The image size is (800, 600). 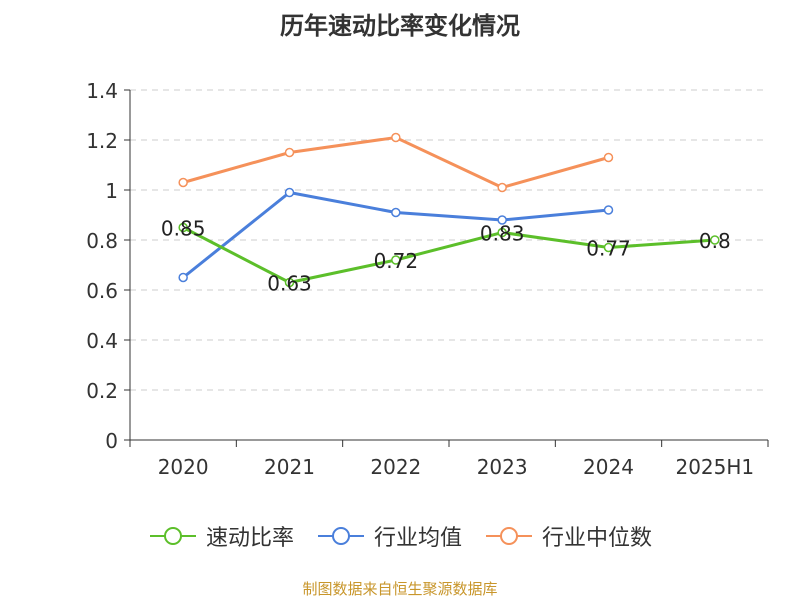 I want to click on y-tick-label: 1.2, so click(x=102, y=141).